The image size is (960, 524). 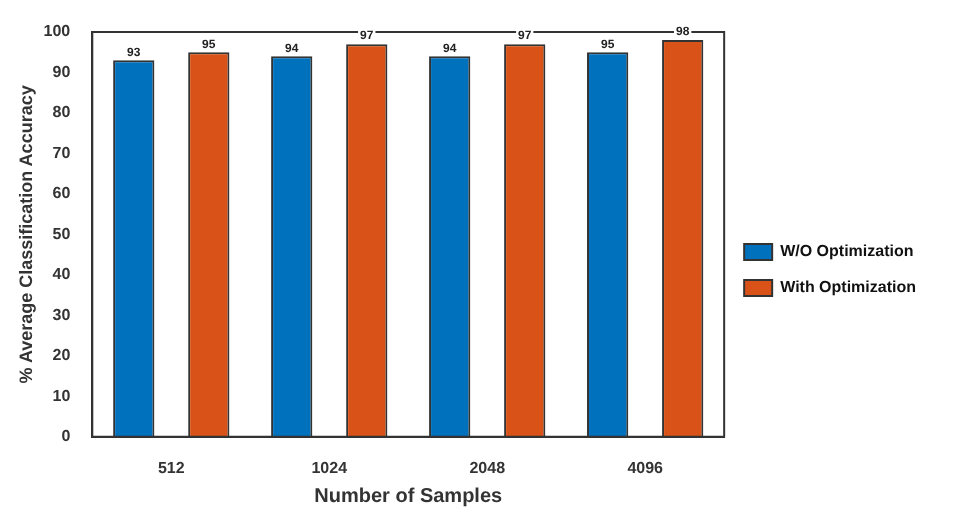 What do you see at coordinates (66, 436) in the screenshot?
I see `y-tick-label: 0` at bounding box center [66, 436].